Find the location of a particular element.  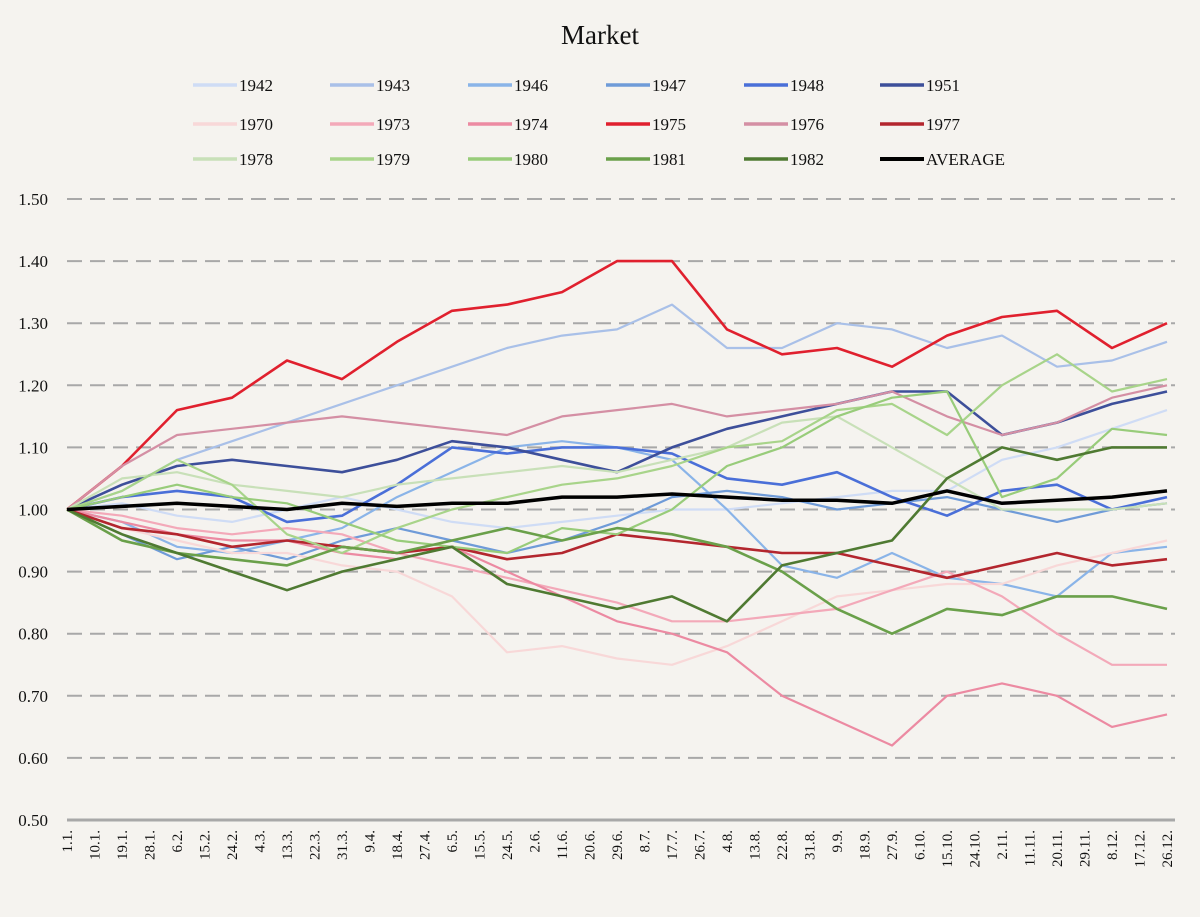

legend-label: 1948 is located at coordinates (807, 85).